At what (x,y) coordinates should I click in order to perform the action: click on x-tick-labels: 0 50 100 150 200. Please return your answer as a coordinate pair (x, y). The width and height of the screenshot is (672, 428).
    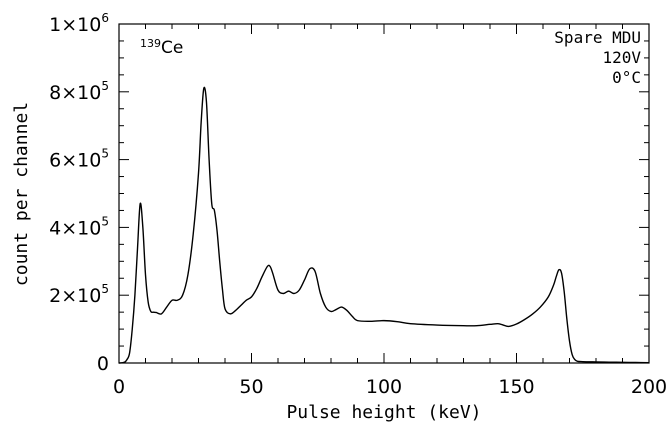
    Looking at the image, I should click on (390, 387).